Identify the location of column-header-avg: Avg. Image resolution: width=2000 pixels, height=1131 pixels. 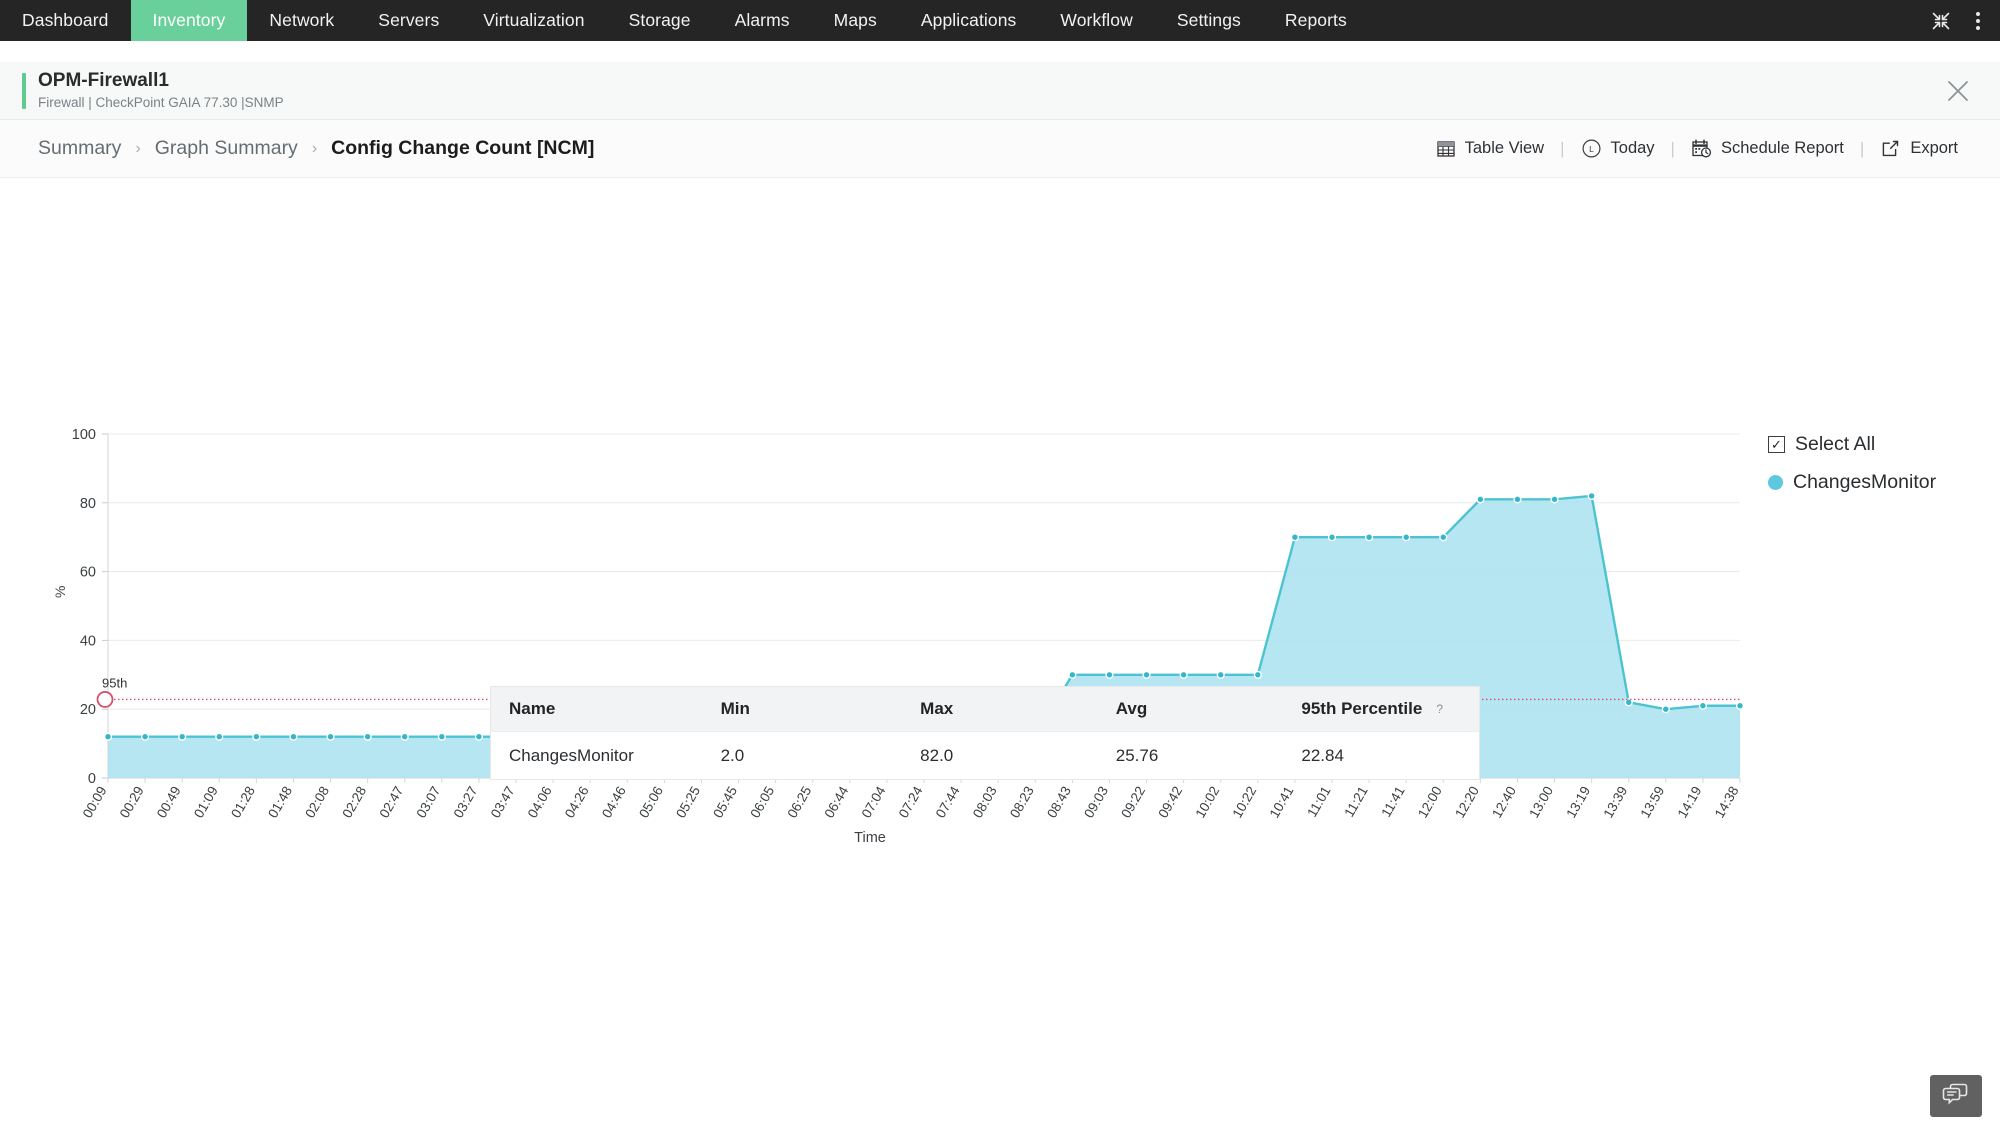
(1131, 708).